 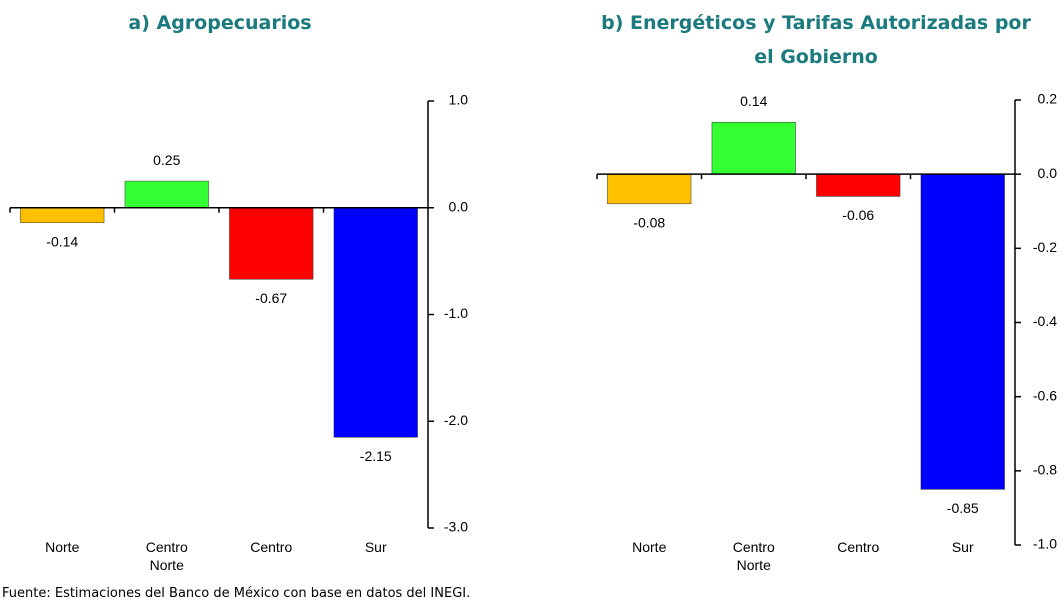 What do you see at coordinates (166, 160) in the screenshot?
I see `value-label: 0.25` at bounding box center [166, 160].